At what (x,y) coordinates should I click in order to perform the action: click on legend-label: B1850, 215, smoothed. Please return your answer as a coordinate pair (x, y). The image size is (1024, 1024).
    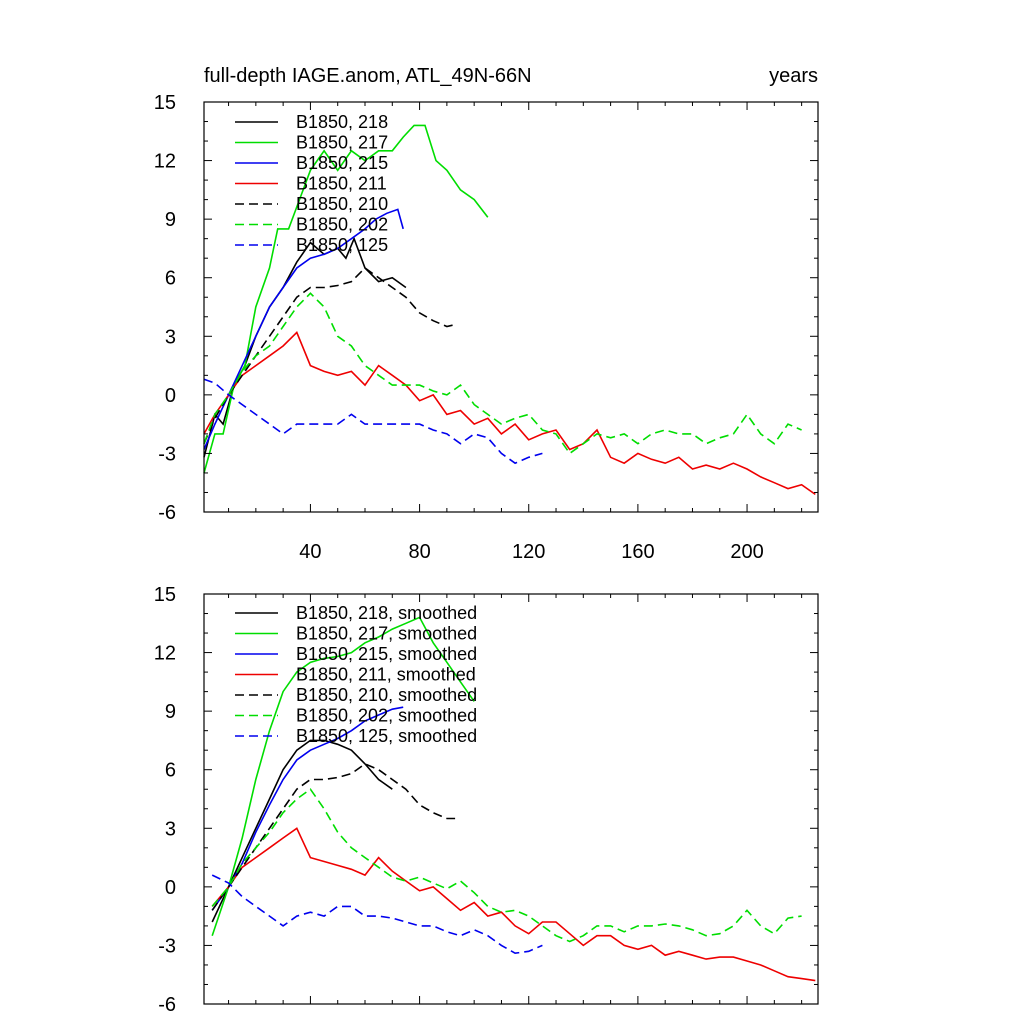
    Looking at the image, I should click on (386, 654).